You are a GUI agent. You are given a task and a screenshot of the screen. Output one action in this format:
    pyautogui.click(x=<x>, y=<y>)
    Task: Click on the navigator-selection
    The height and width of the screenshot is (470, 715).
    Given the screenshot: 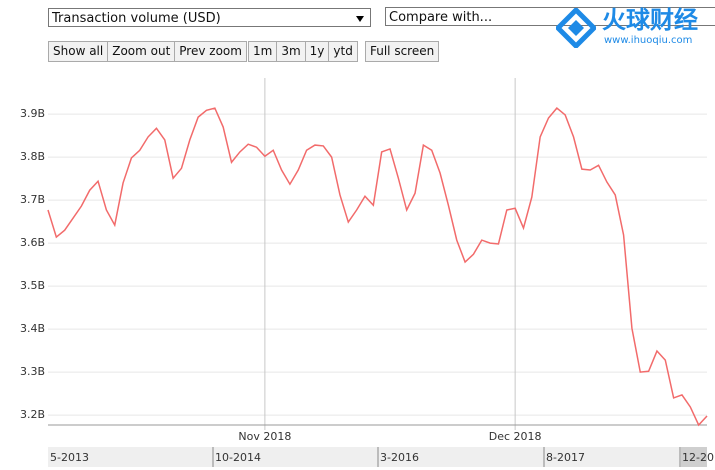 What is the action you would take?
    pyautogui.click(x=694, y=457)
    